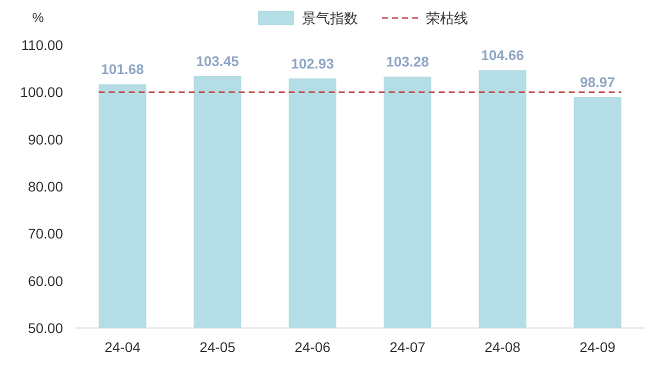  Describe the element at coordinates (42, 92) in the screenshot. I see `y-tick-label: 100.00` at that location.